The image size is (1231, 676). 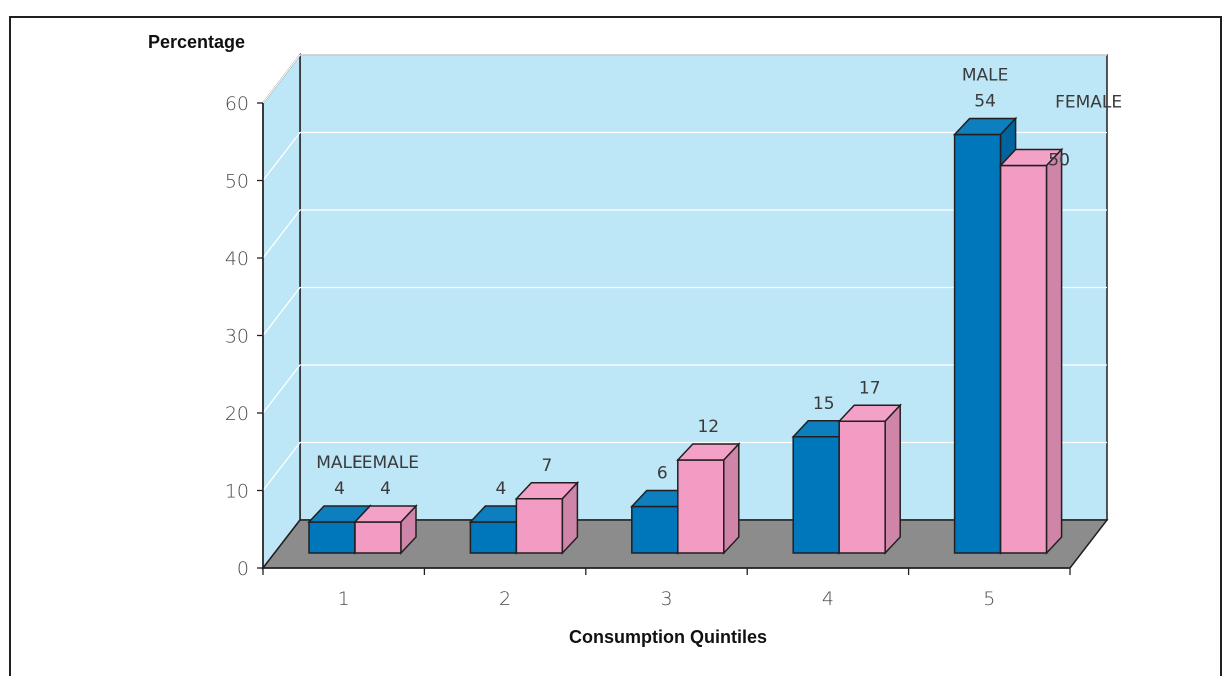 What do you see at coordinates (989, 599) in the screenshot?
I see `x-tick-label: 5` at bounding box center [989, 599].